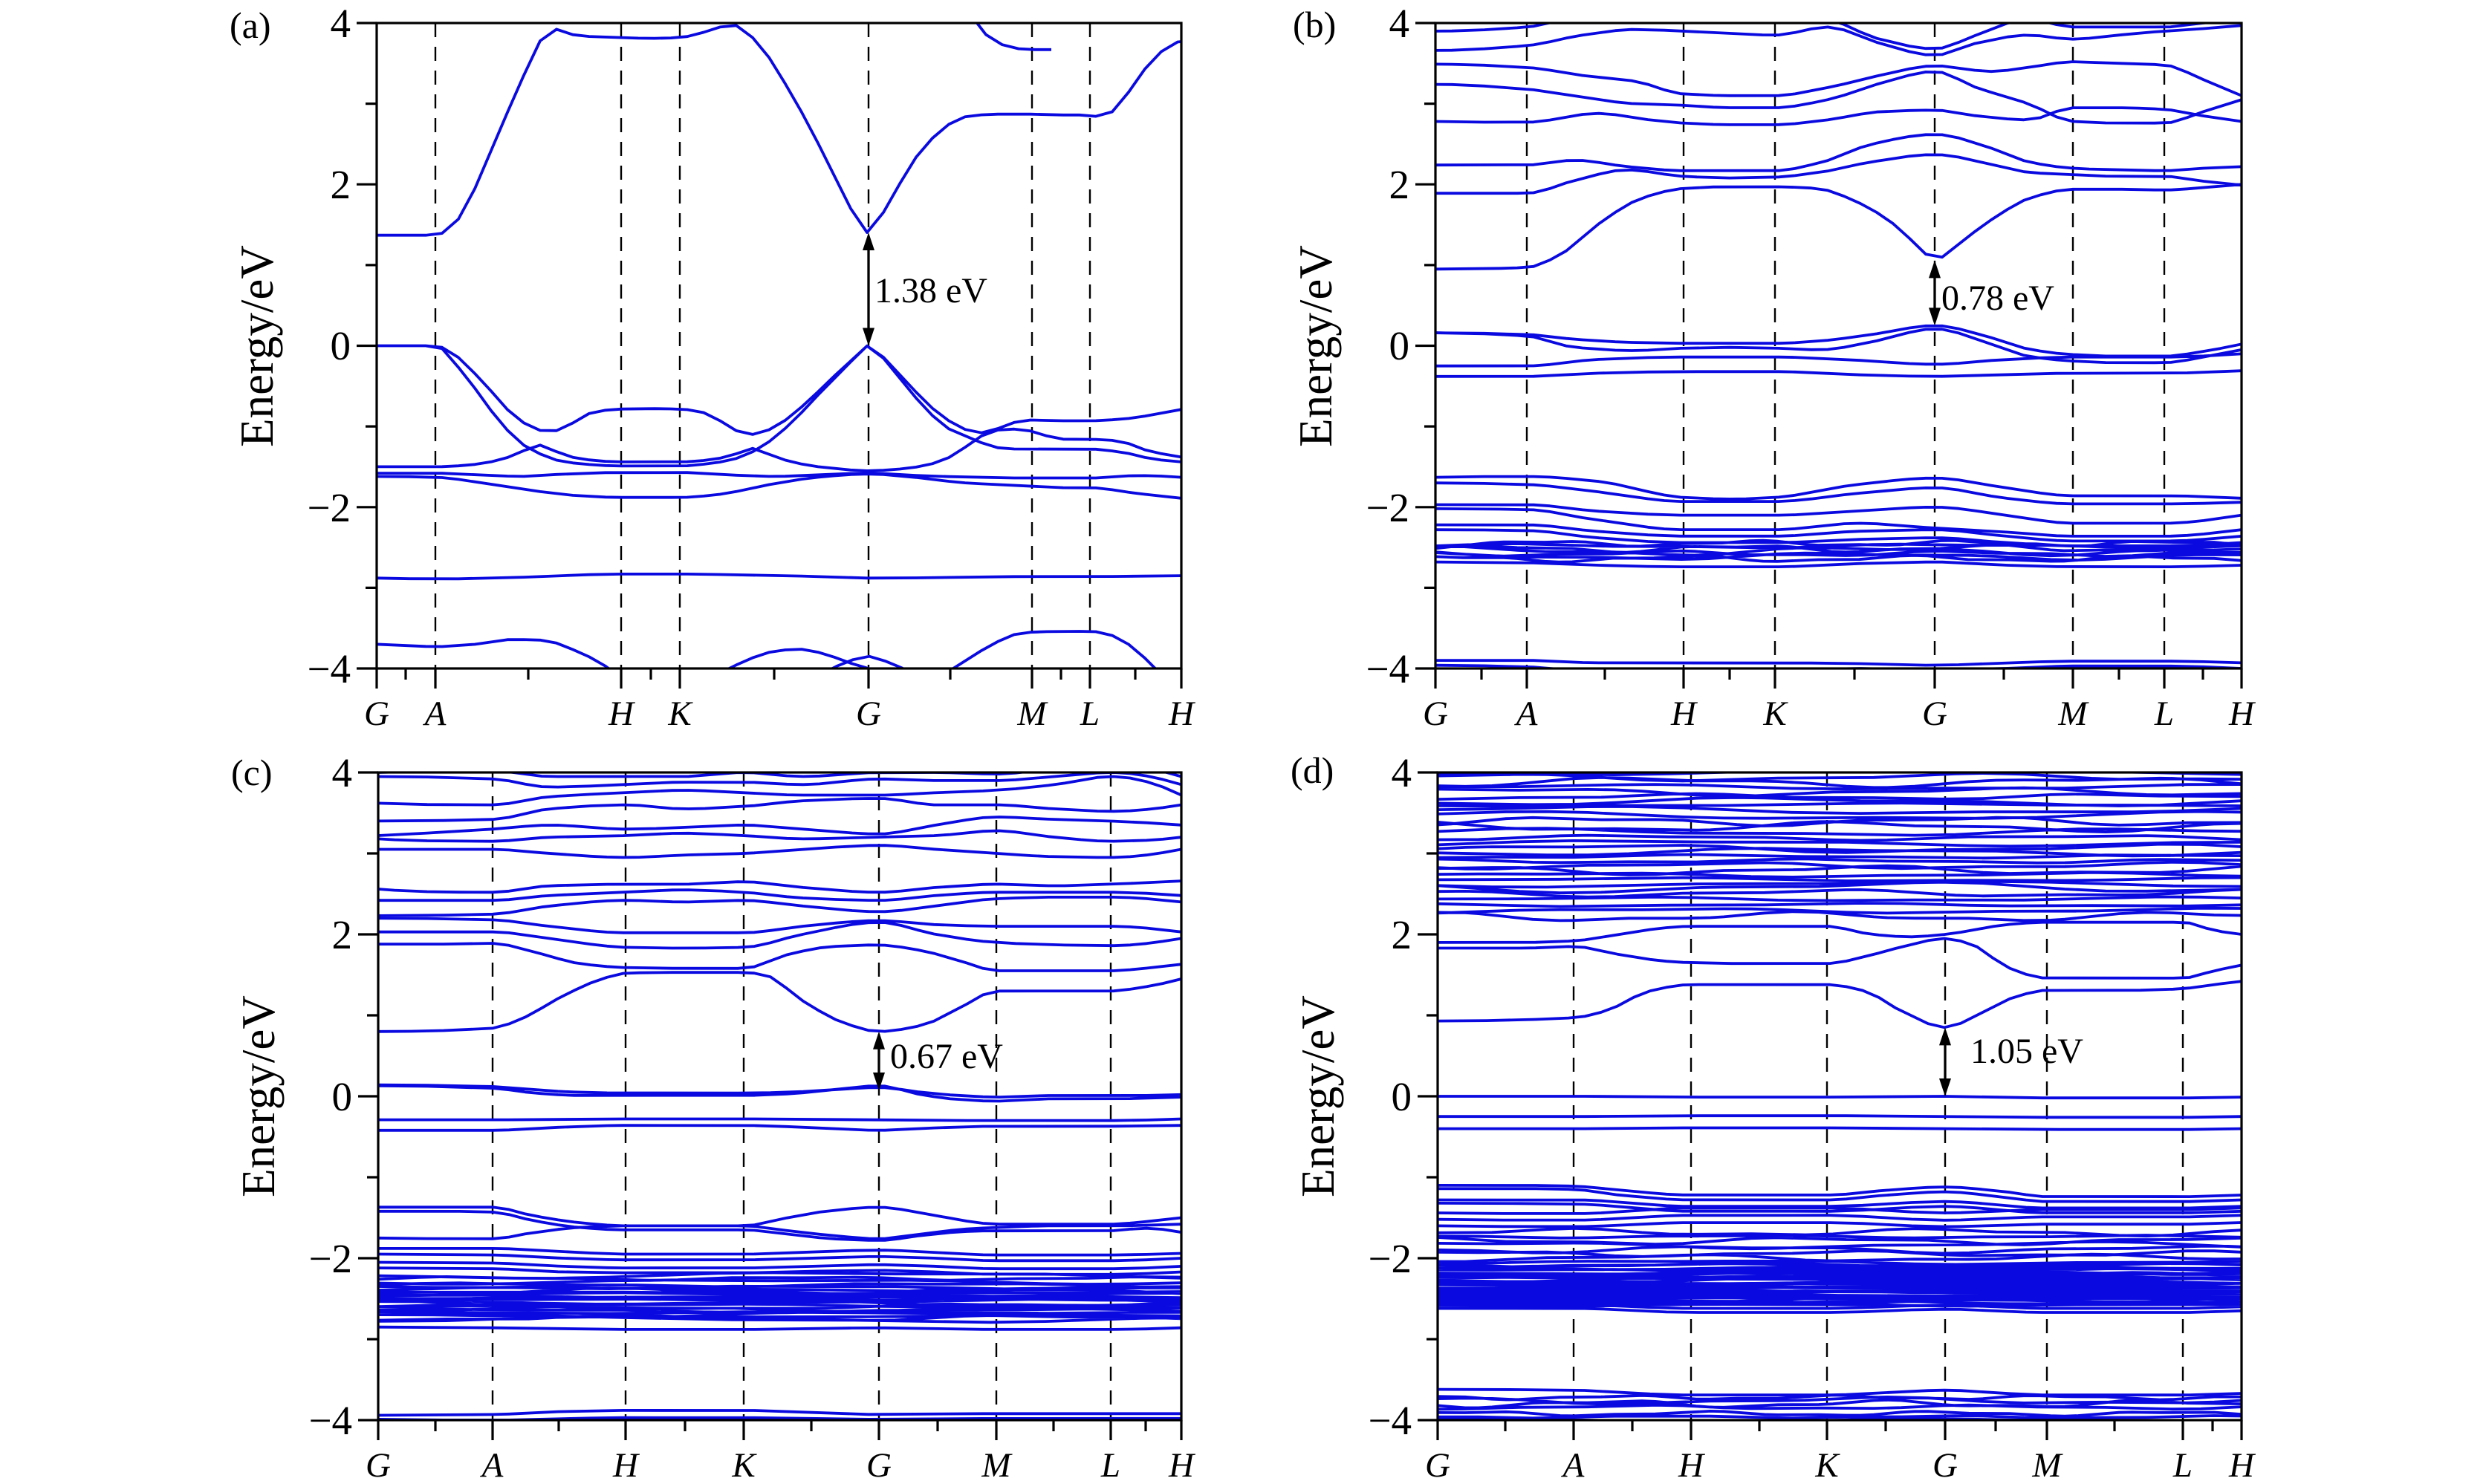  Describe the element at coordinates (1313, 770) in the screenshot. I see `svg-text: (d)` at that location.